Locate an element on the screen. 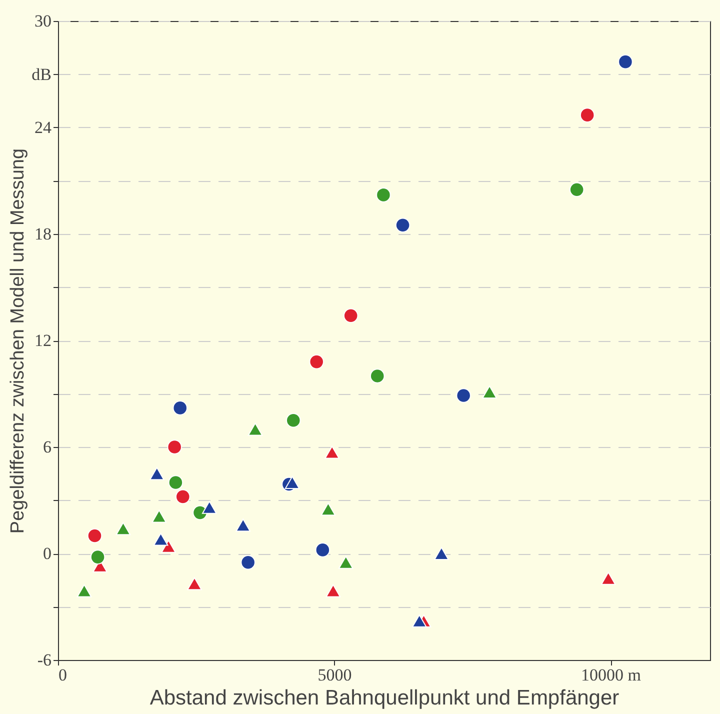 The width and height of the screenshot is (720, 714). y-tick-label: dB is located at coordinates (42, 74).